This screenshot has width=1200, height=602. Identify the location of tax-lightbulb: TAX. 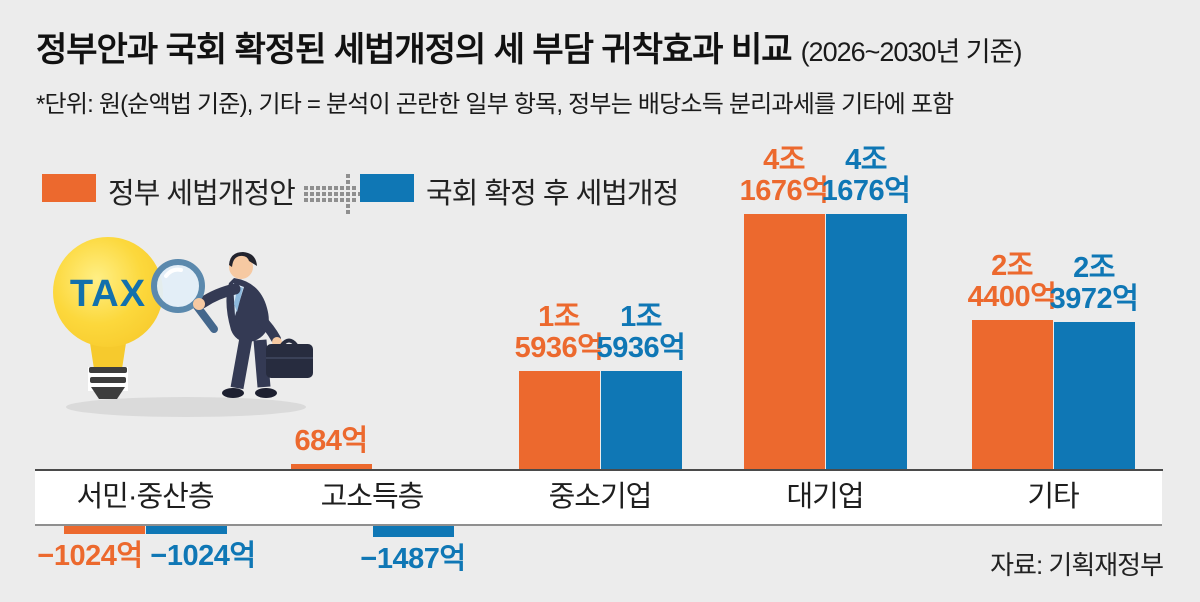
(108, 318).